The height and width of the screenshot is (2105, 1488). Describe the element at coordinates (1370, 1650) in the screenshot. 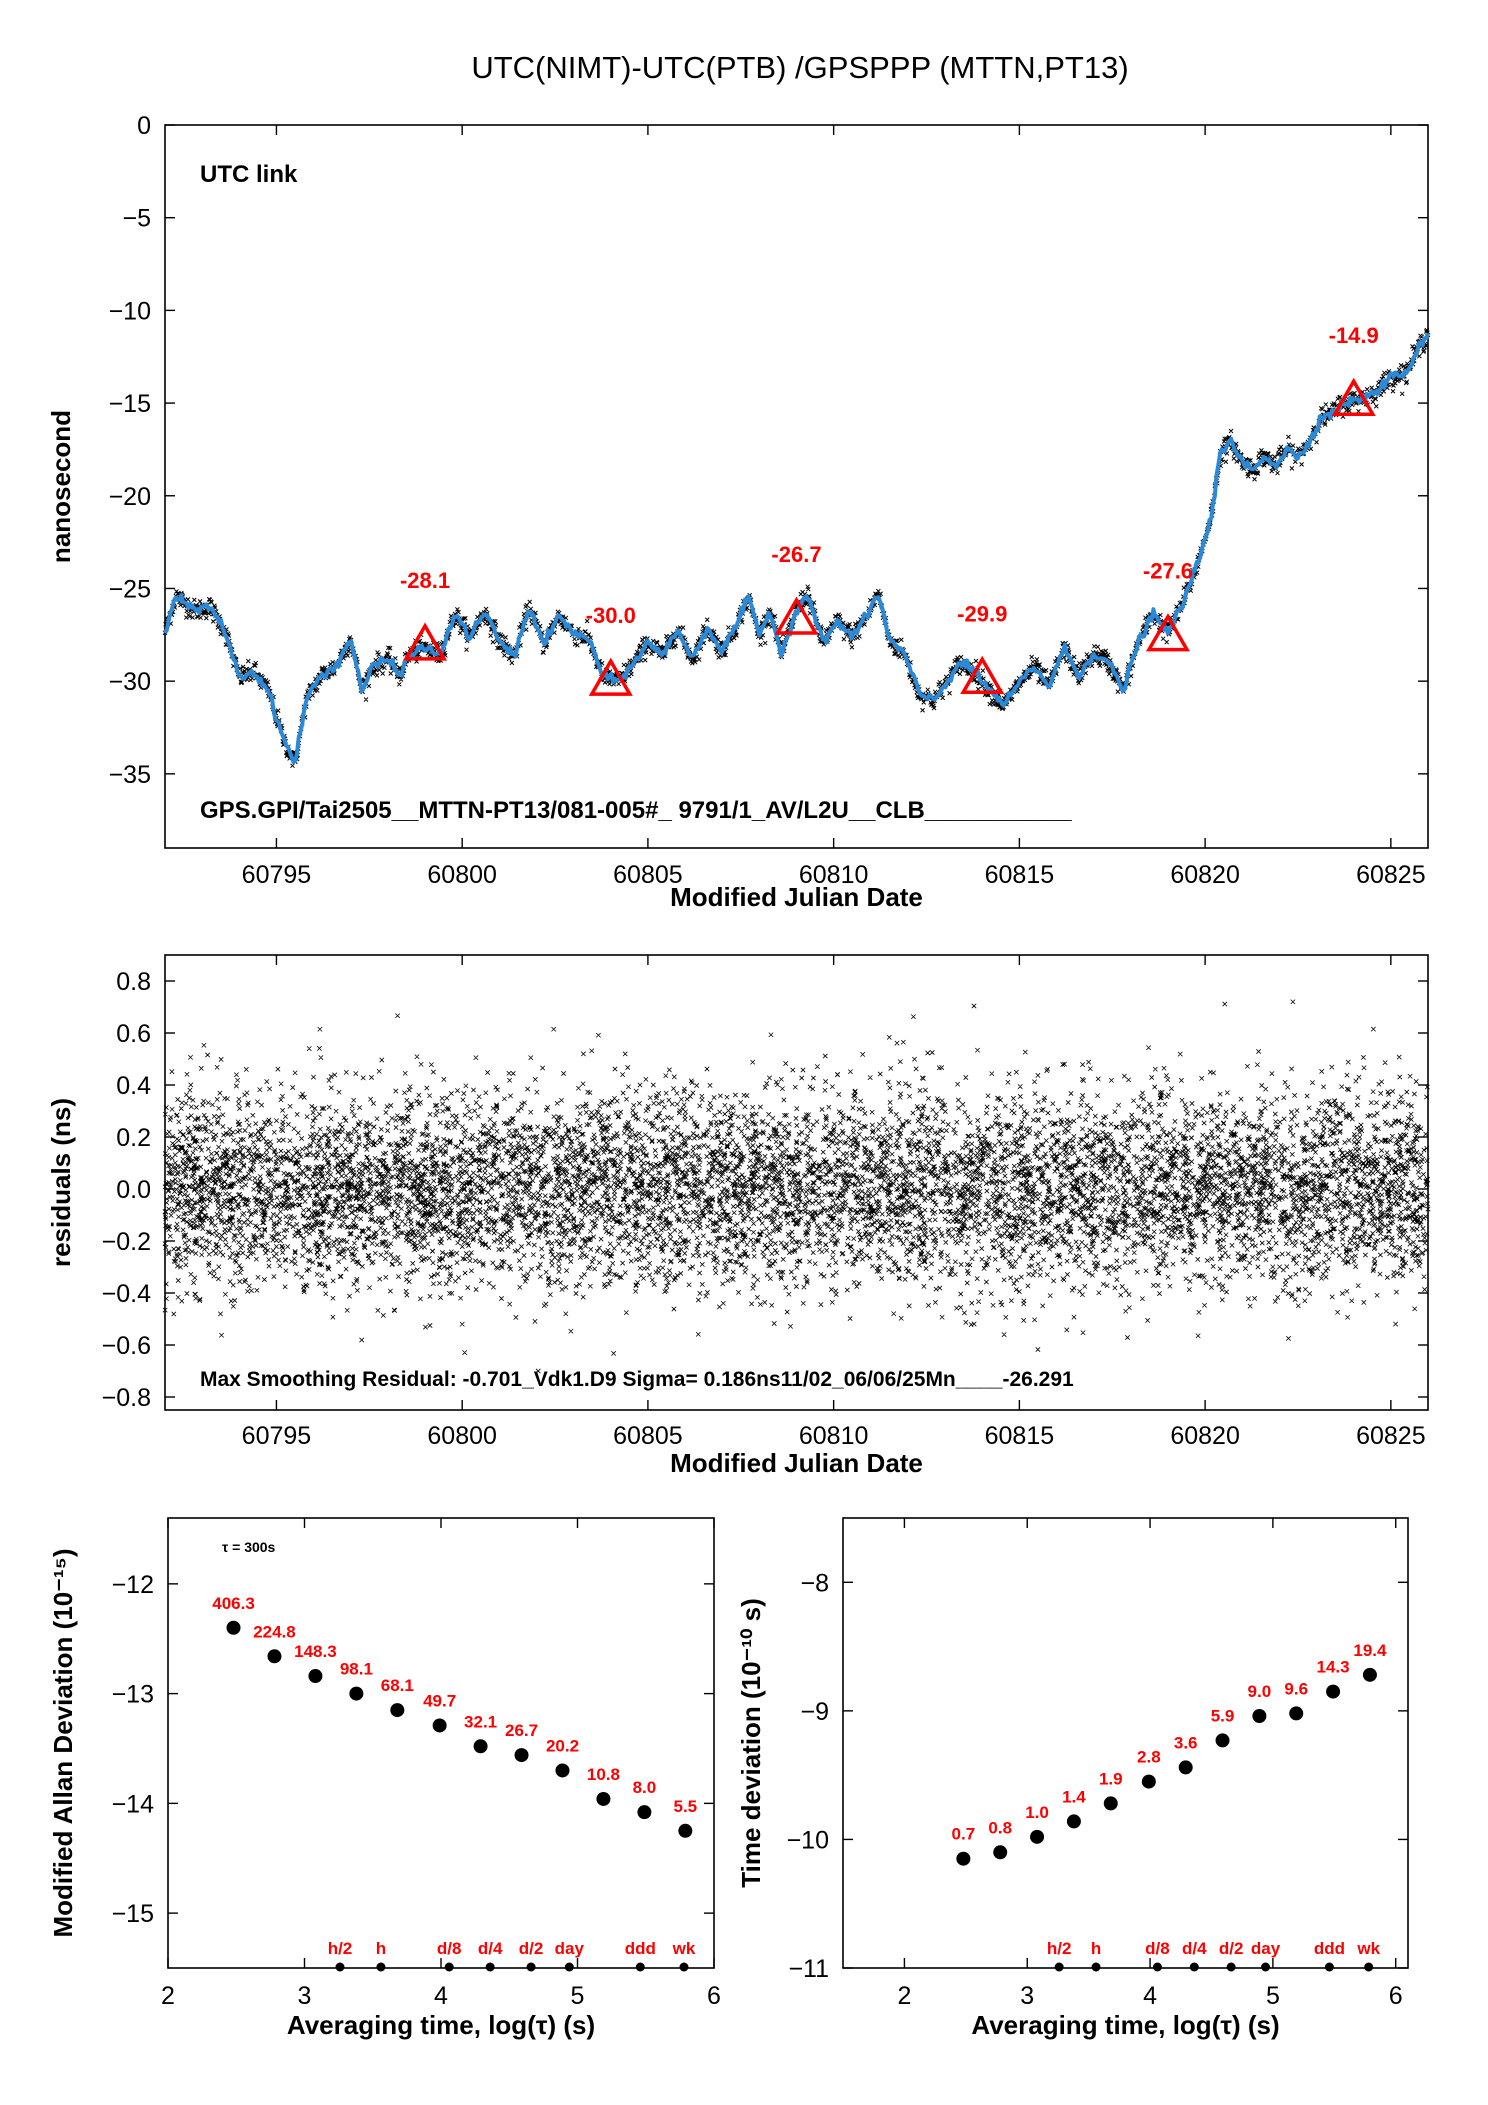

I see `deviation-value-label: 19.4` at that location.